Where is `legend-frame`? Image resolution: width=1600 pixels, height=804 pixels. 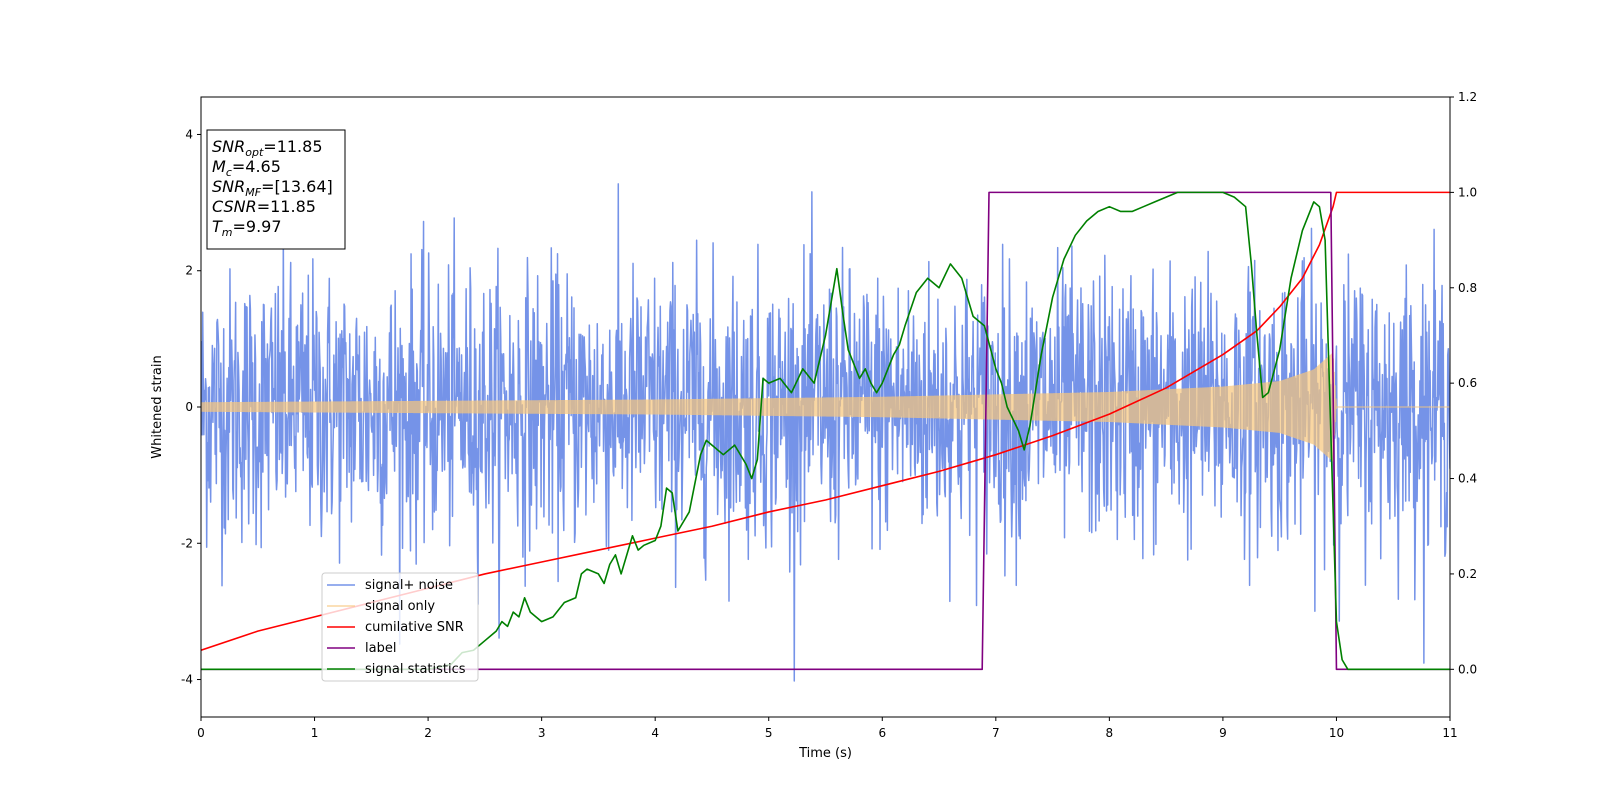 legend-frame is located at coordinates (400, 627).